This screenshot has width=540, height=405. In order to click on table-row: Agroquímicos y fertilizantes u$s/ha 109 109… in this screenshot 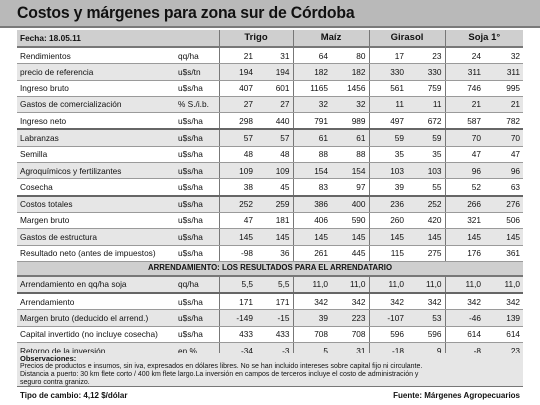, I will do `click(270, 171)`.